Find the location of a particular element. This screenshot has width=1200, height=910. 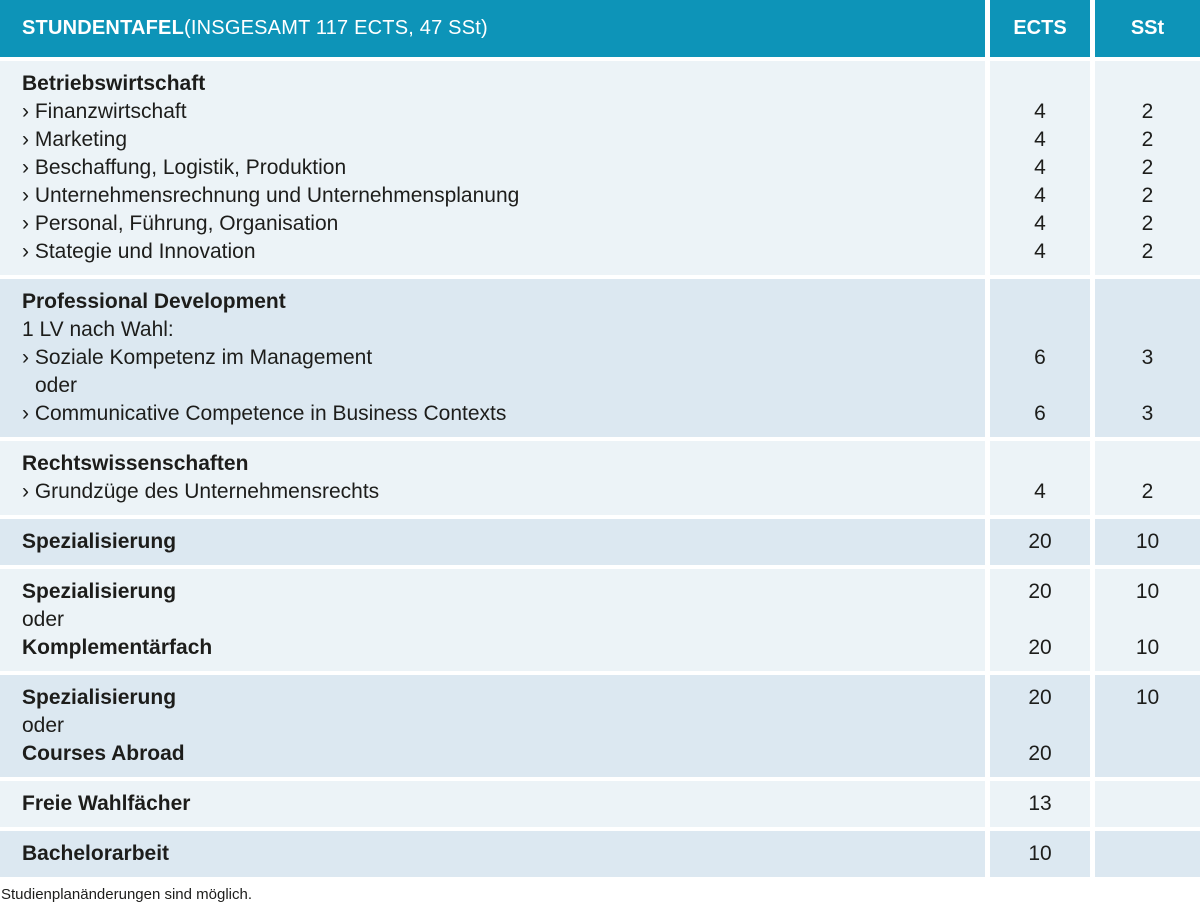

sst-column: 2 2 2 2 2 2 is located at coordinates (1147, 168).